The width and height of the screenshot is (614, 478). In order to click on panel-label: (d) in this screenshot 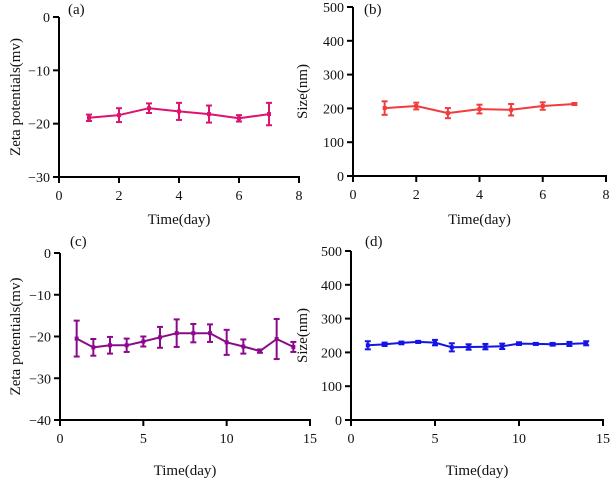, I will do `click(374, 242)`.